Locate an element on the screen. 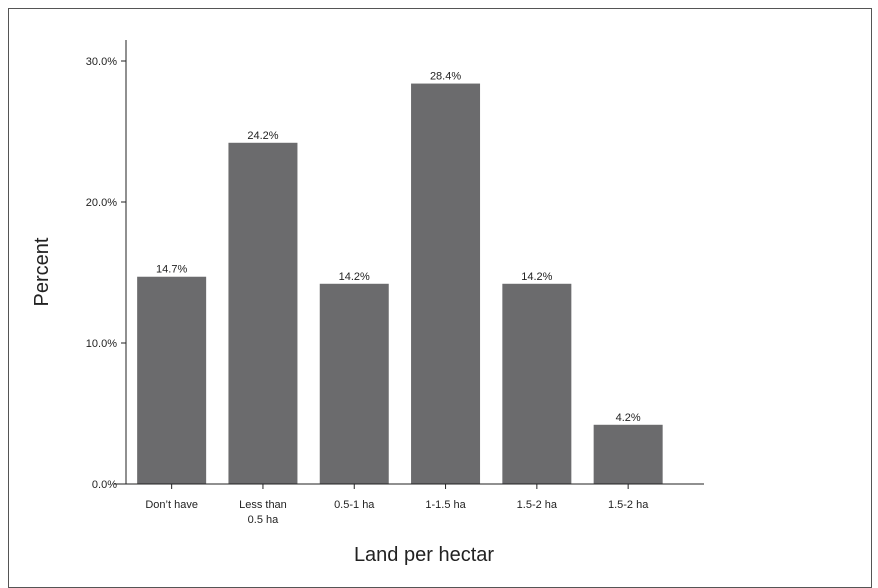 The width and height of the screenshot is (878, 588). y-tick-label: 10.0% is located at coordinates (101, 344).